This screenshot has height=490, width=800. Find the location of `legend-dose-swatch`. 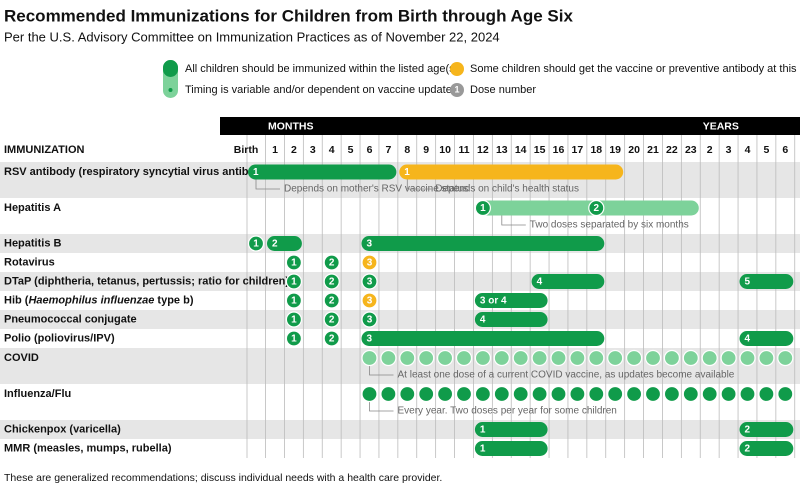

legend-dose-swatch is located at coordinates (457, 90).